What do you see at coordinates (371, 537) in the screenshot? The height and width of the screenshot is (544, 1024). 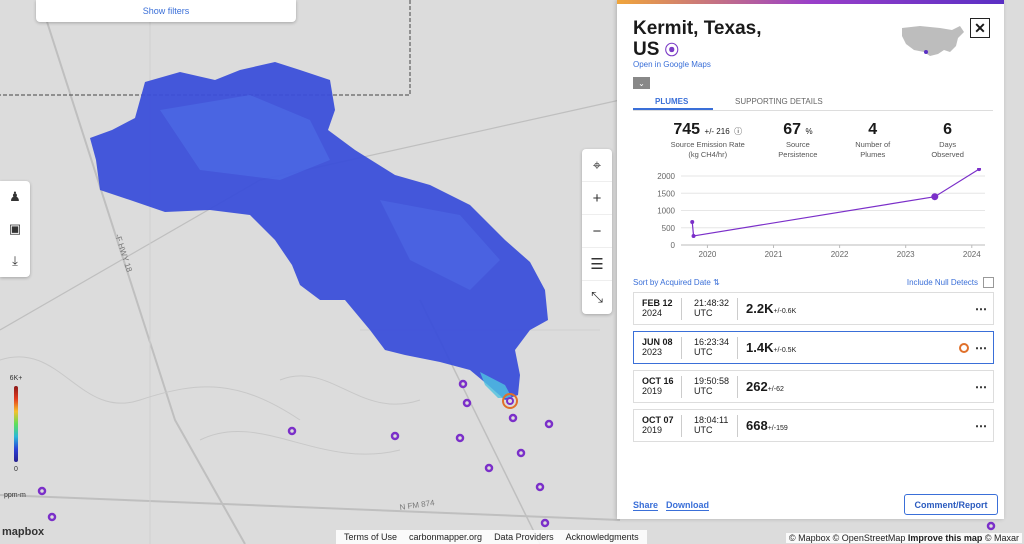 I see `terms-link: Terms of Use` at bounding box center [371, 537].